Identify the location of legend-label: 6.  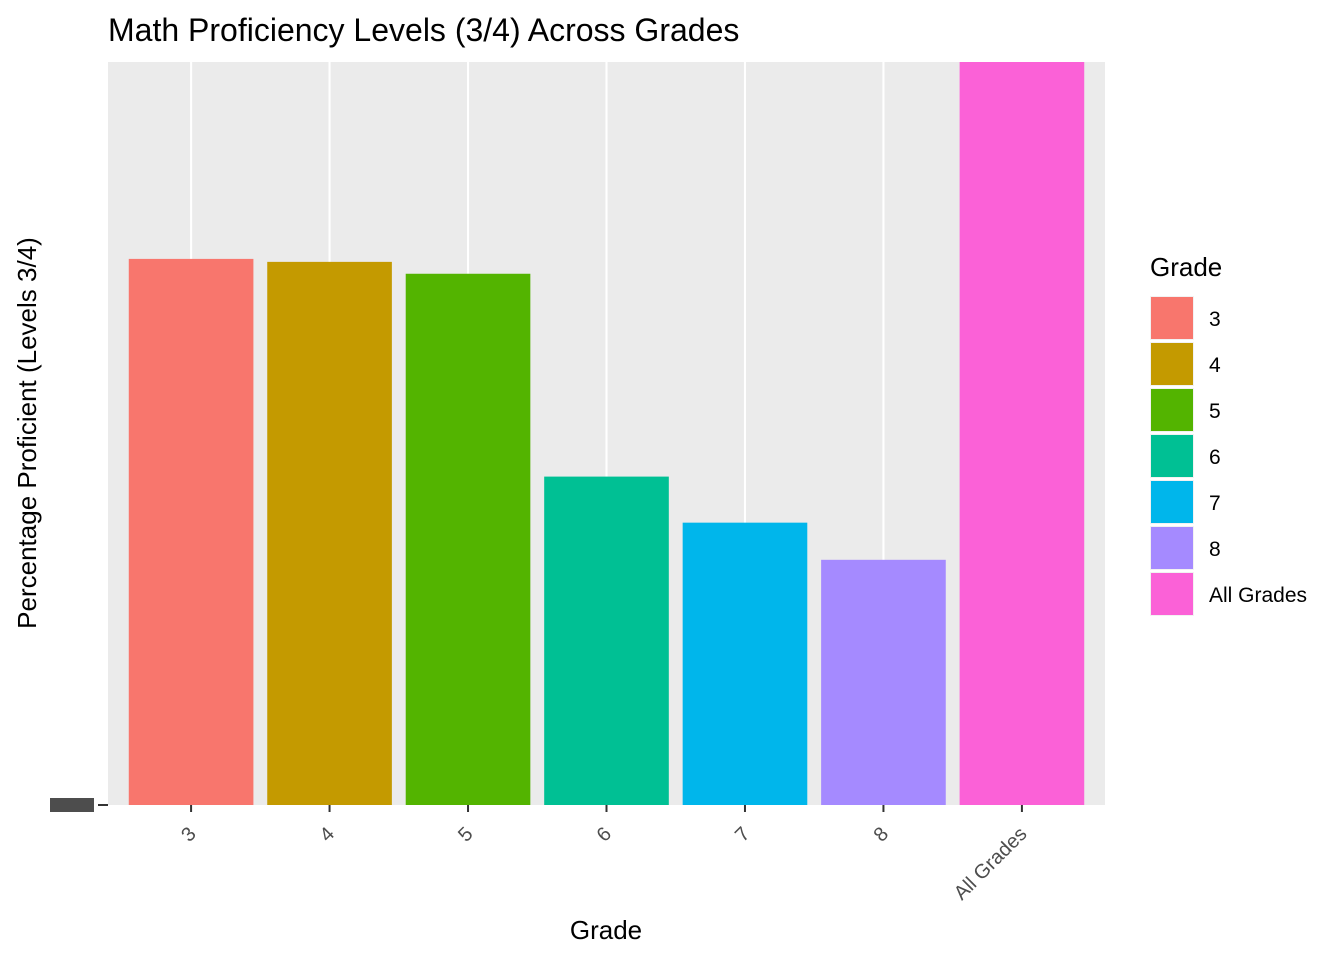
(1215, 457).